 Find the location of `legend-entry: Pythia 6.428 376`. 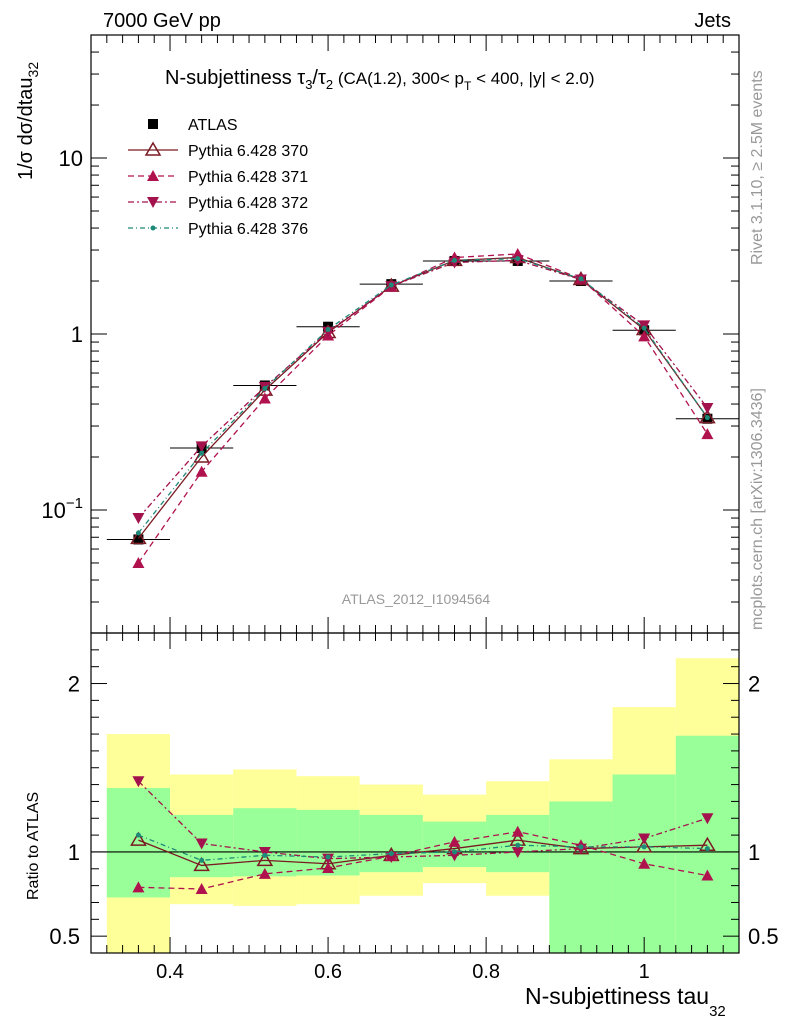

legend-entry: Pythia 6.428 376 is located at coordinates (218, 229).